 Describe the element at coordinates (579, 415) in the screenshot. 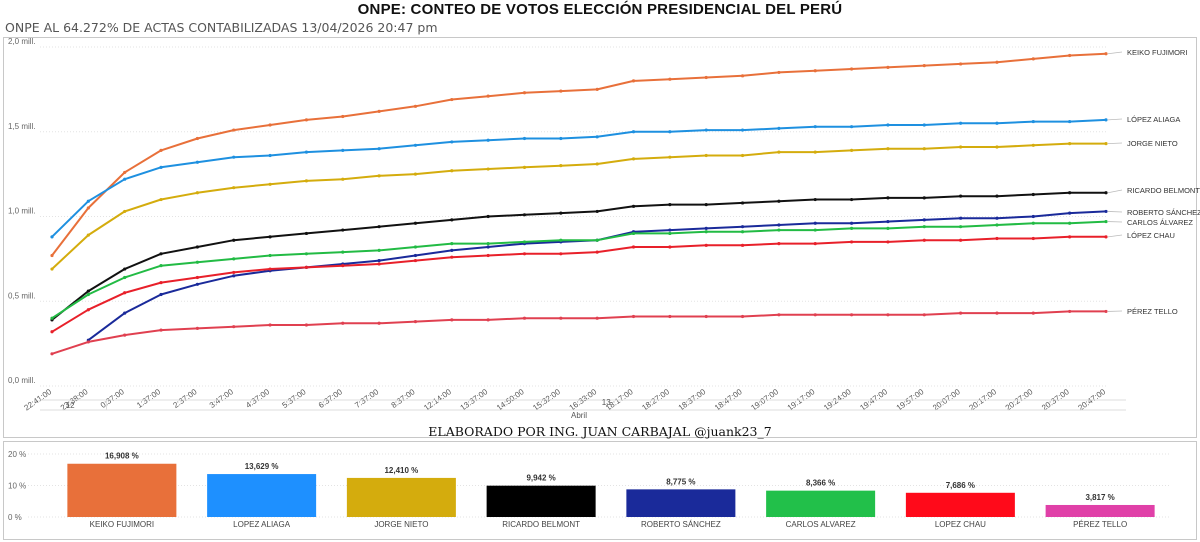

I see `month-label: Abril` at that location.